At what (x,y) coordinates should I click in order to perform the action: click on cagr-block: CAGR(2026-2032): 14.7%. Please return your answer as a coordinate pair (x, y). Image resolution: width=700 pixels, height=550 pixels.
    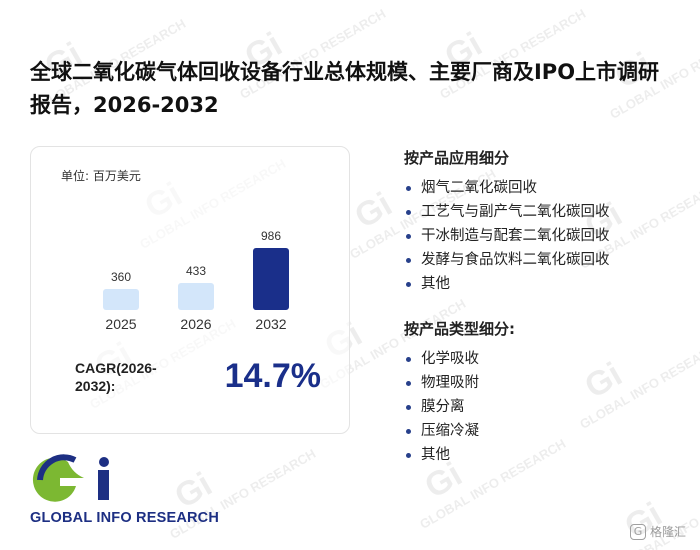
    Looking at the image, I should click on (205, 387).